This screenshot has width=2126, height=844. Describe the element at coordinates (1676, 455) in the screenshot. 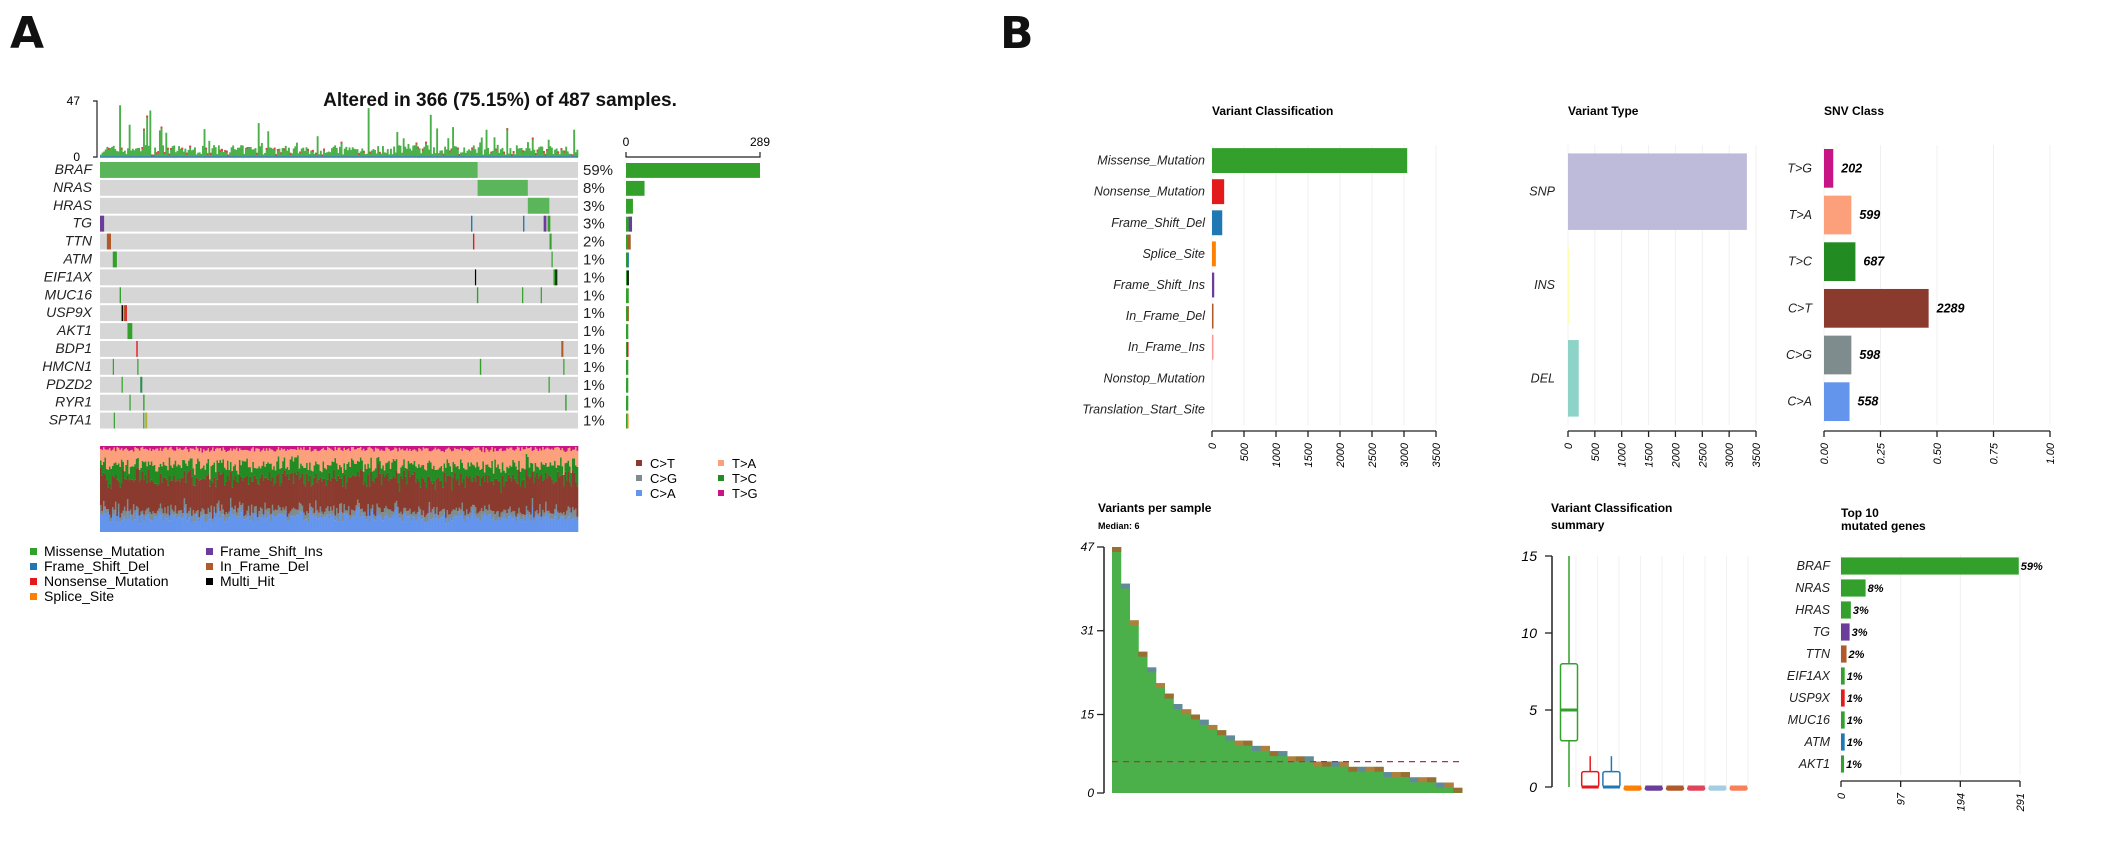

I see `variant-type-x-tick-label: 2000` at that location.